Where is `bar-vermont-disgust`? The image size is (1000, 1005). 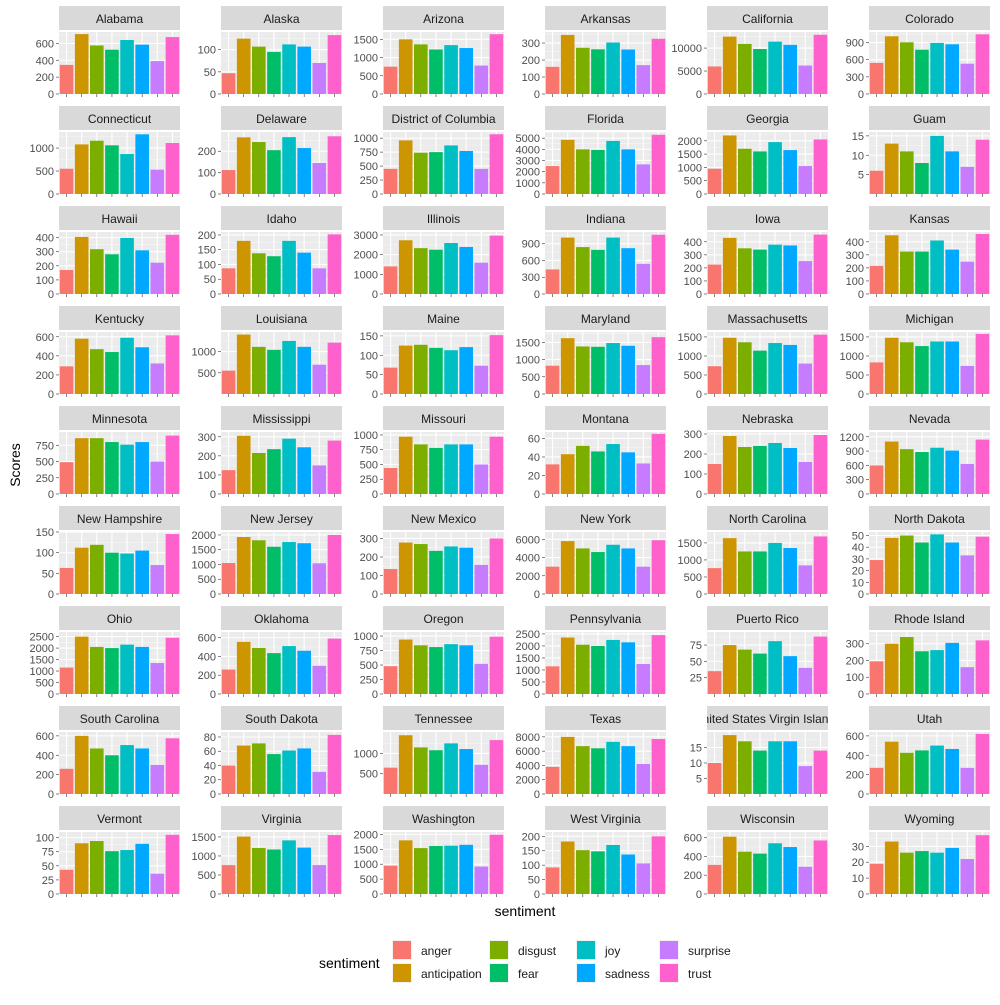 bar-vermont-disgust is located at coordinates (97, 867).